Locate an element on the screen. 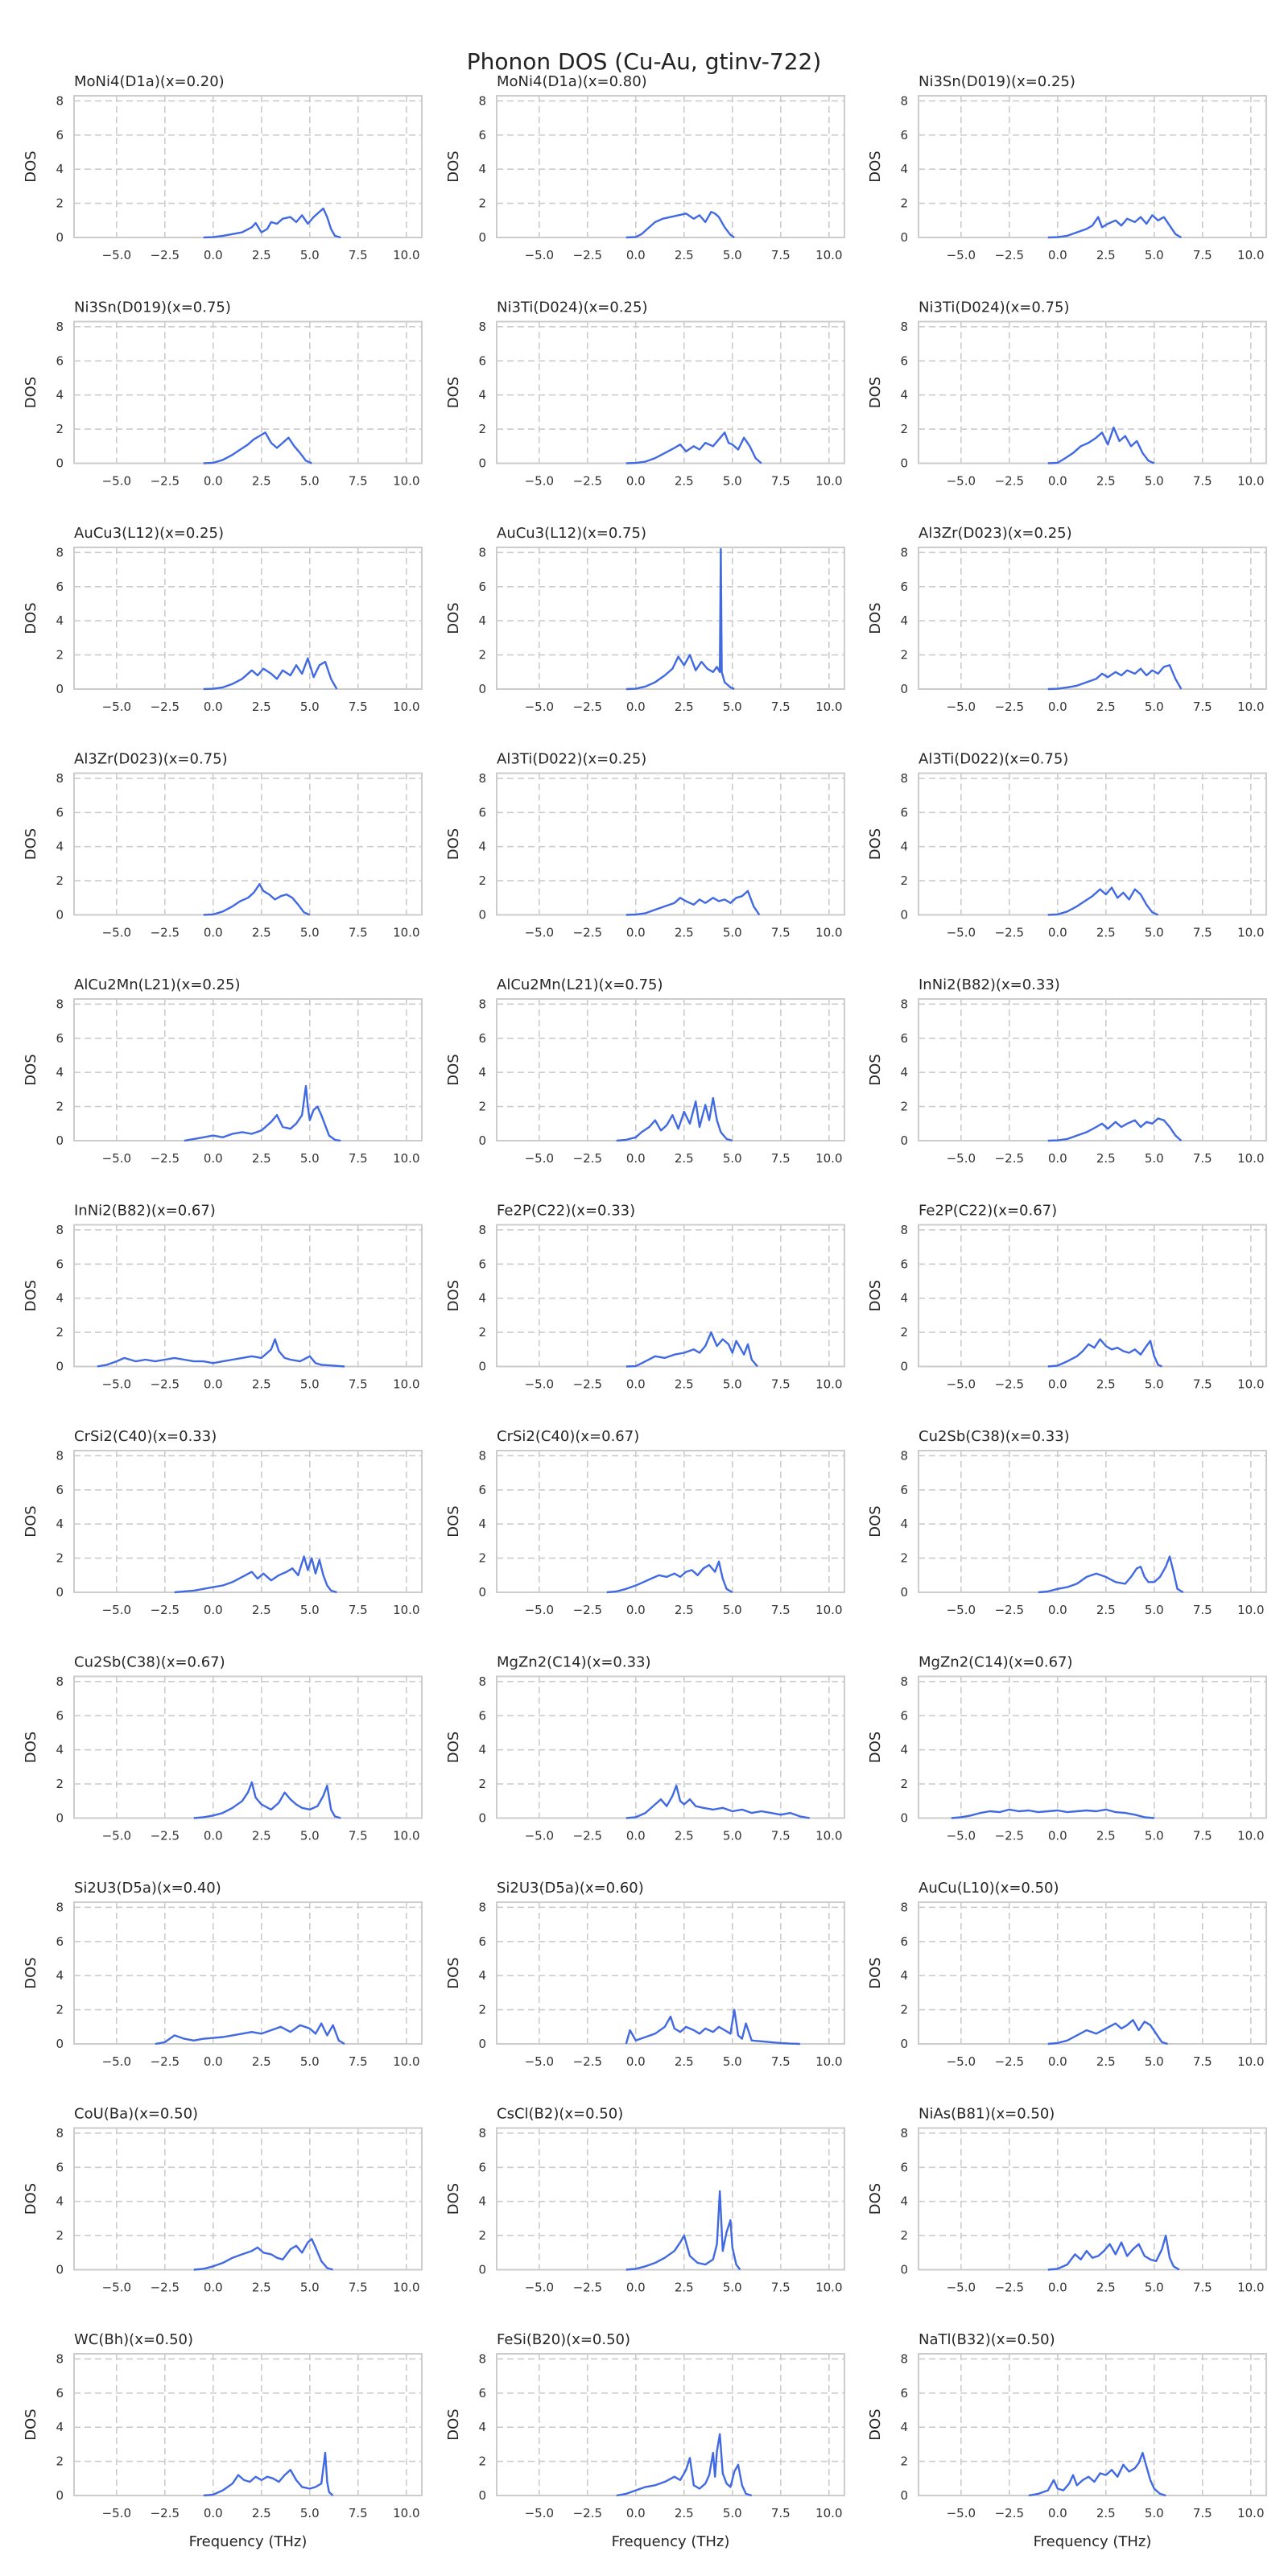  panel-title: Al3Zr(D023)(x=0.75) is located at coordinates (151, 759).